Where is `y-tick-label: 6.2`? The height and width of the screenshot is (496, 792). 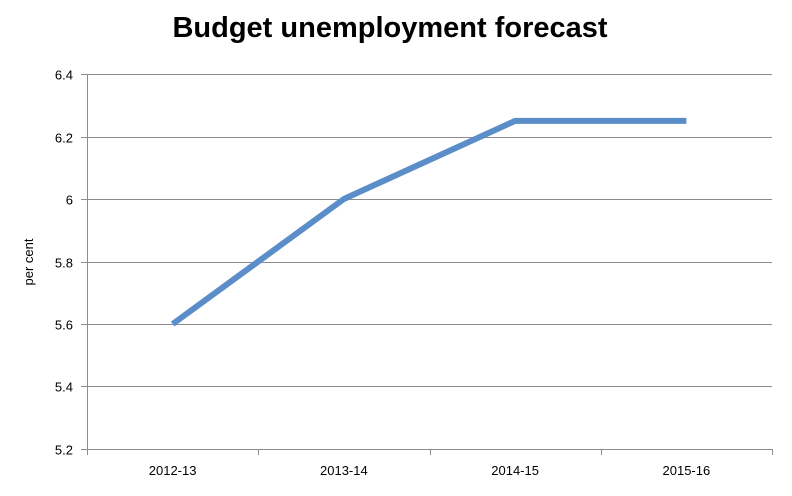
y-tick-label: 6.2 is located at coordinates (64, 138).